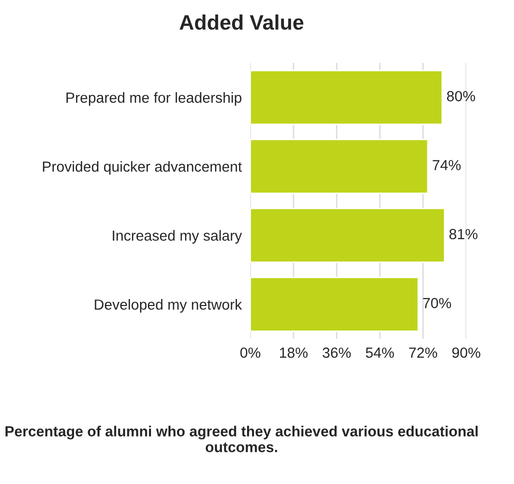 This screenshot has width=514, height=484. I want to click on x-tick-label: 54%, so click(380, 353).